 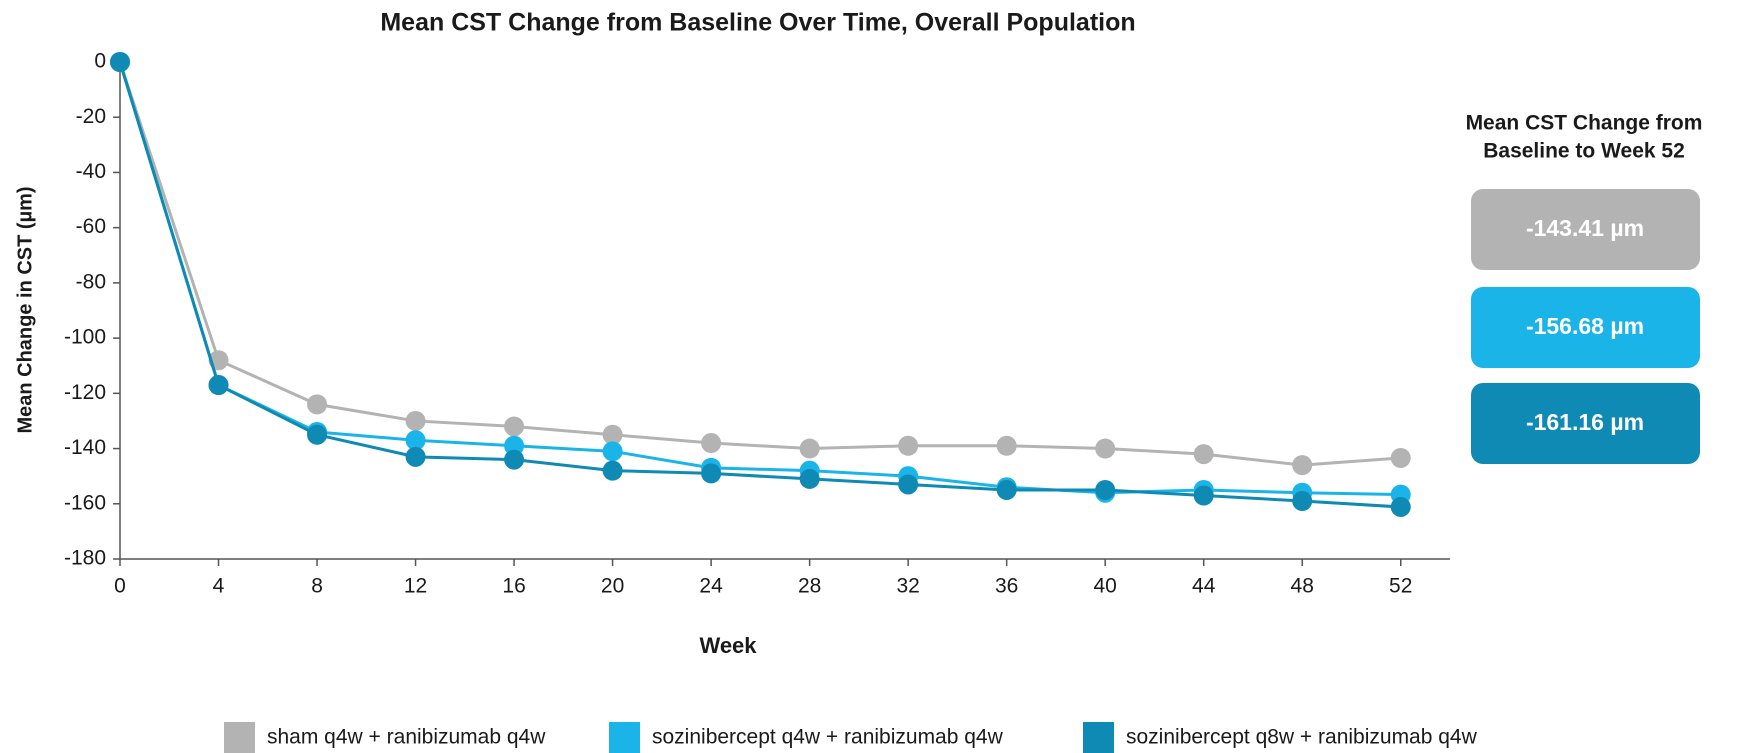 I want to click on summary-value: -143.41 µm, so click(x=1585, y=228).